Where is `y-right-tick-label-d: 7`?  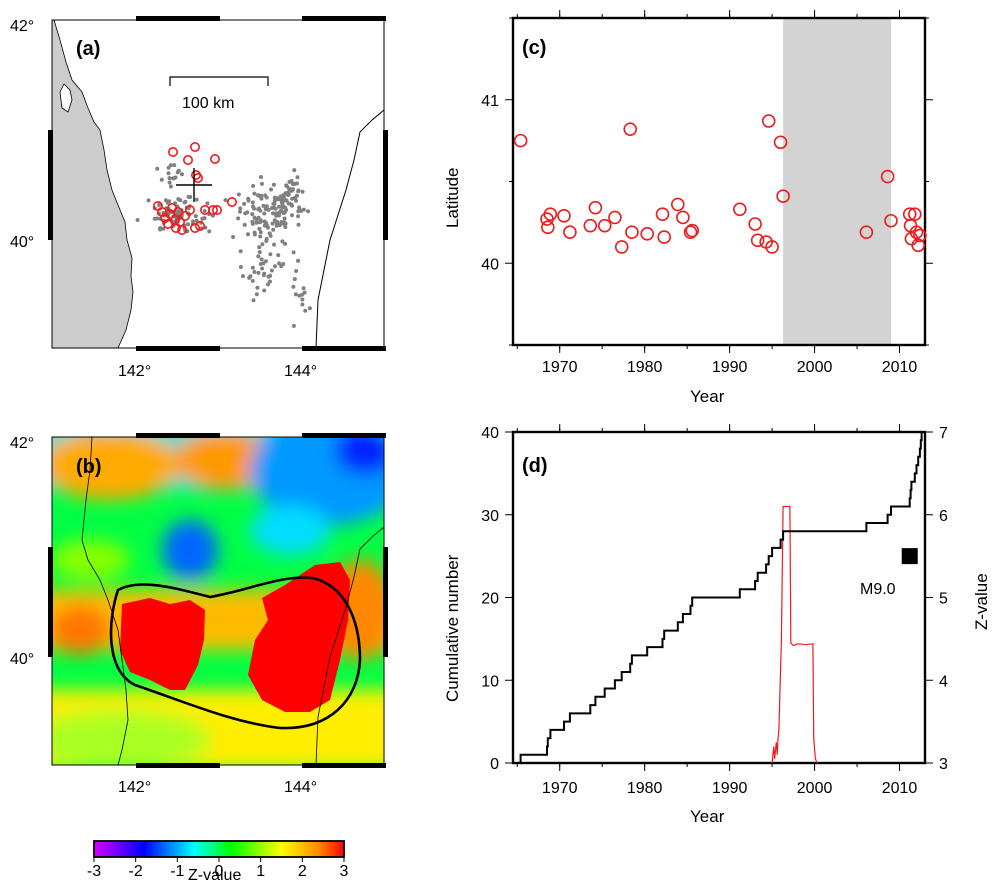 y-right-tick-label-d: 7 is located at coordinates (943, 433).